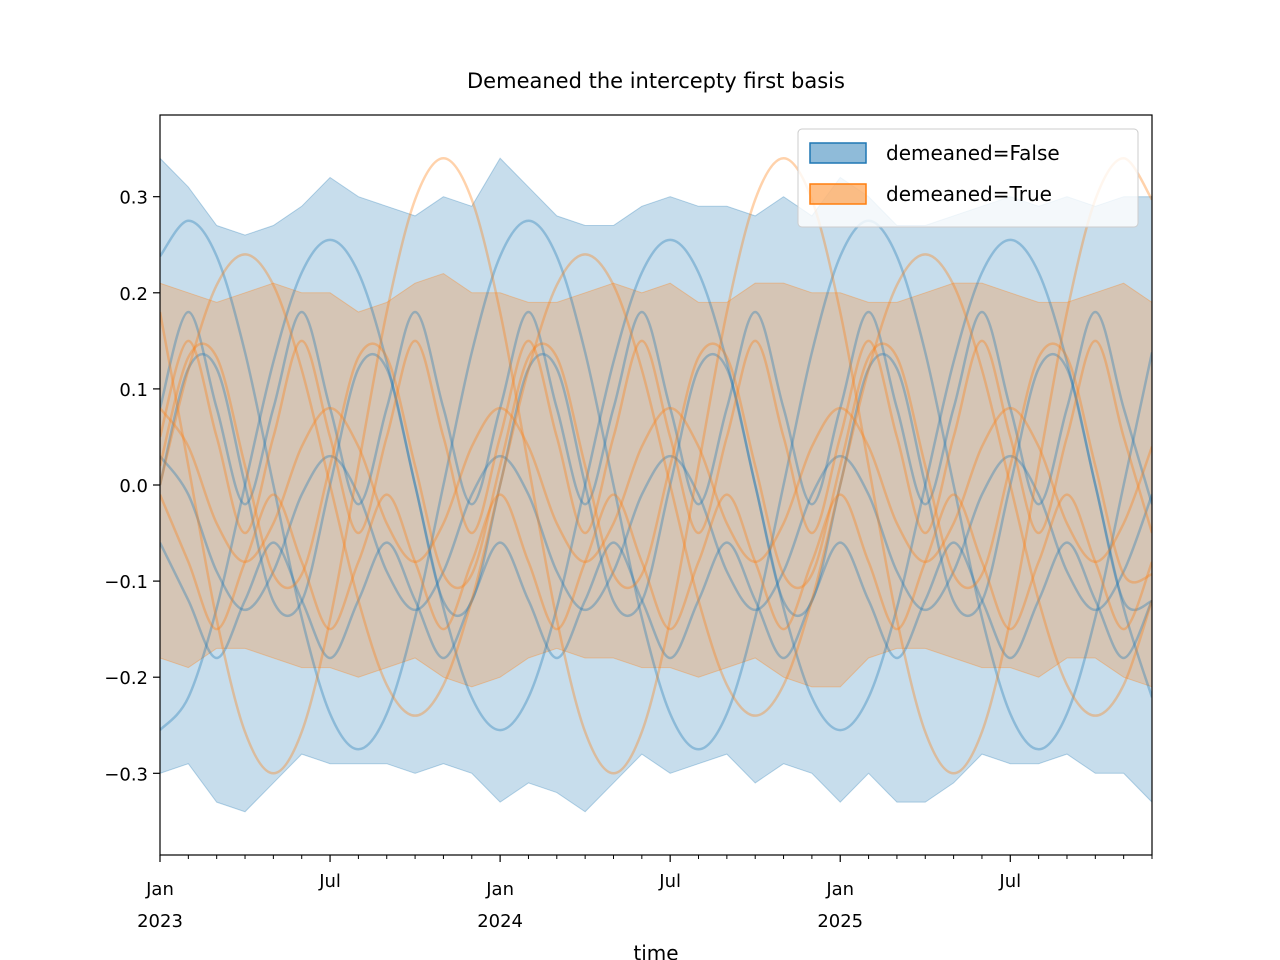 This screenshot has width=1280, height=960. What do you see at coordinates (126, 678) in the screenshot?
I see `y-tick-label: −0.2` at bounding box center [126, 678].